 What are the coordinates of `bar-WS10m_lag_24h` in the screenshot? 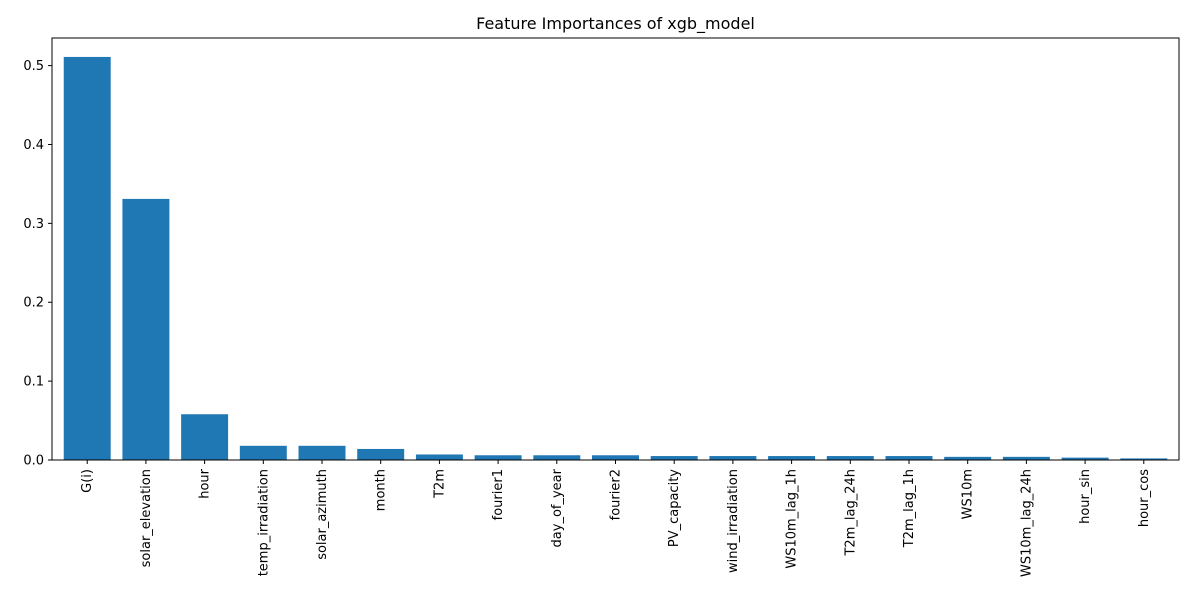 It's located at (1026, 458).